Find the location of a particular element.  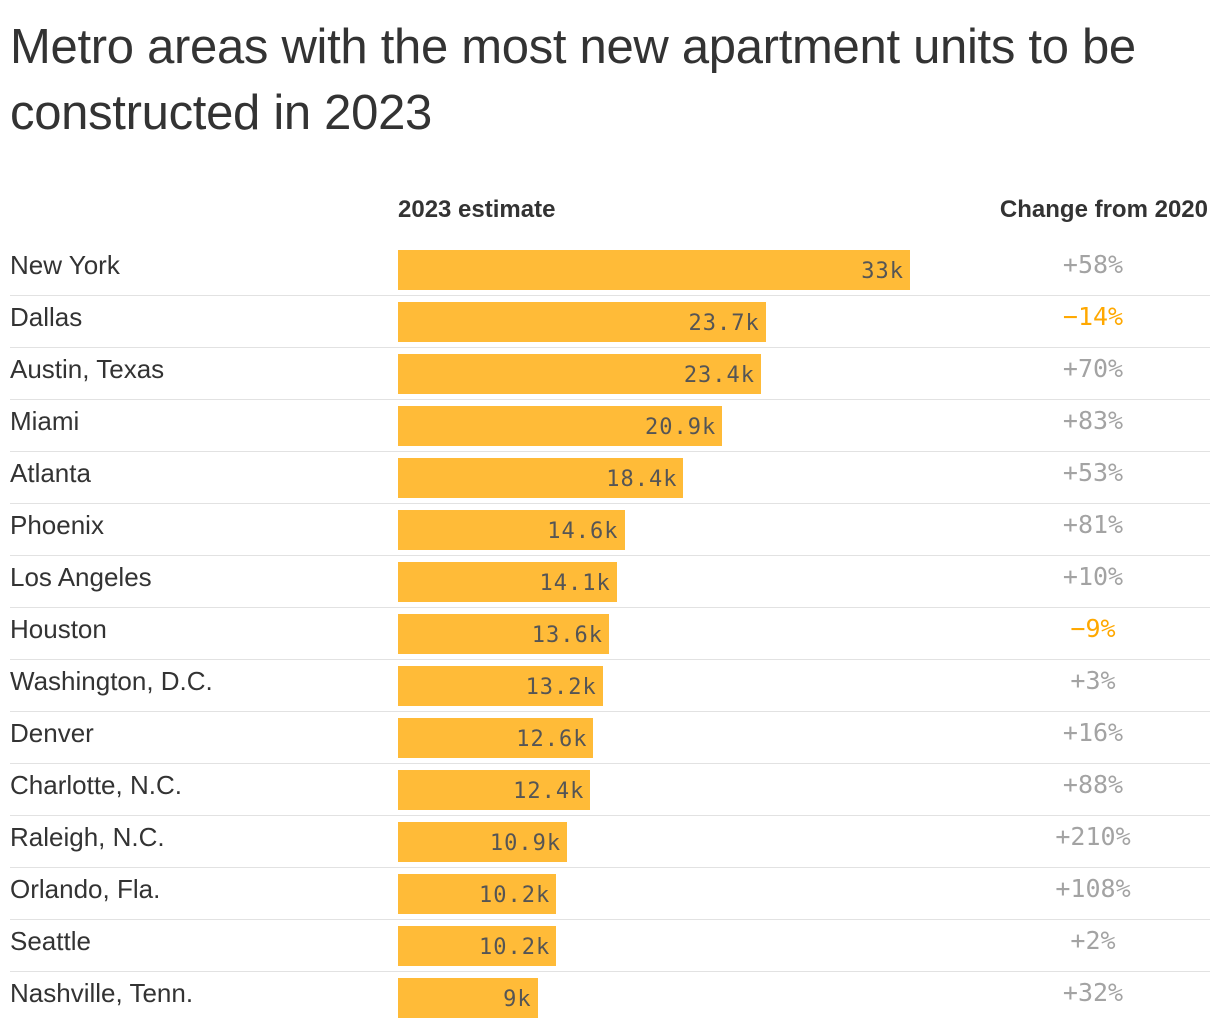

bar-value-label: 14.6k is located at coordinates (583, 531).